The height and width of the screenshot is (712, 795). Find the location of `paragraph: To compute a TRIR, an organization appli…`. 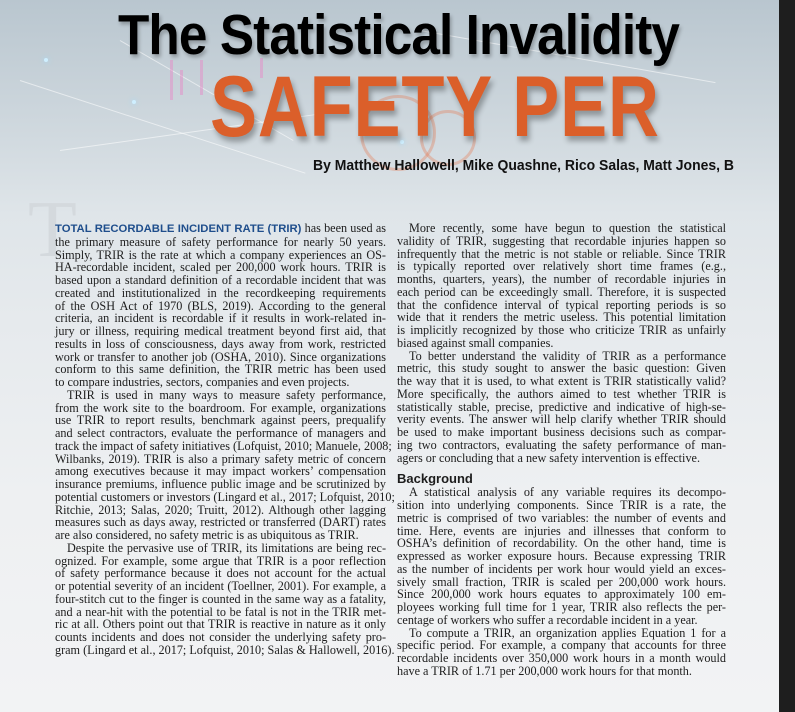

paragraph: To compute a TRIR, an organization appli… is located at coordinates (561, 651).